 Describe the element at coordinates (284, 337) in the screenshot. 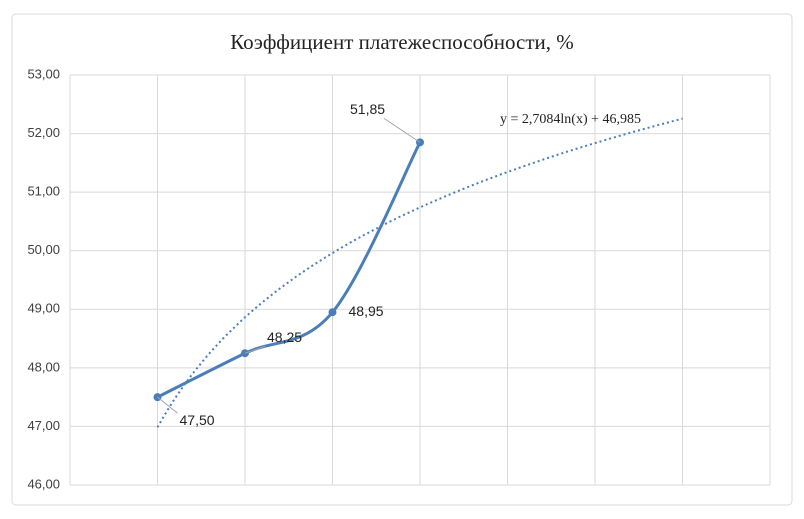

I see `data-label: 48,25` at that location.